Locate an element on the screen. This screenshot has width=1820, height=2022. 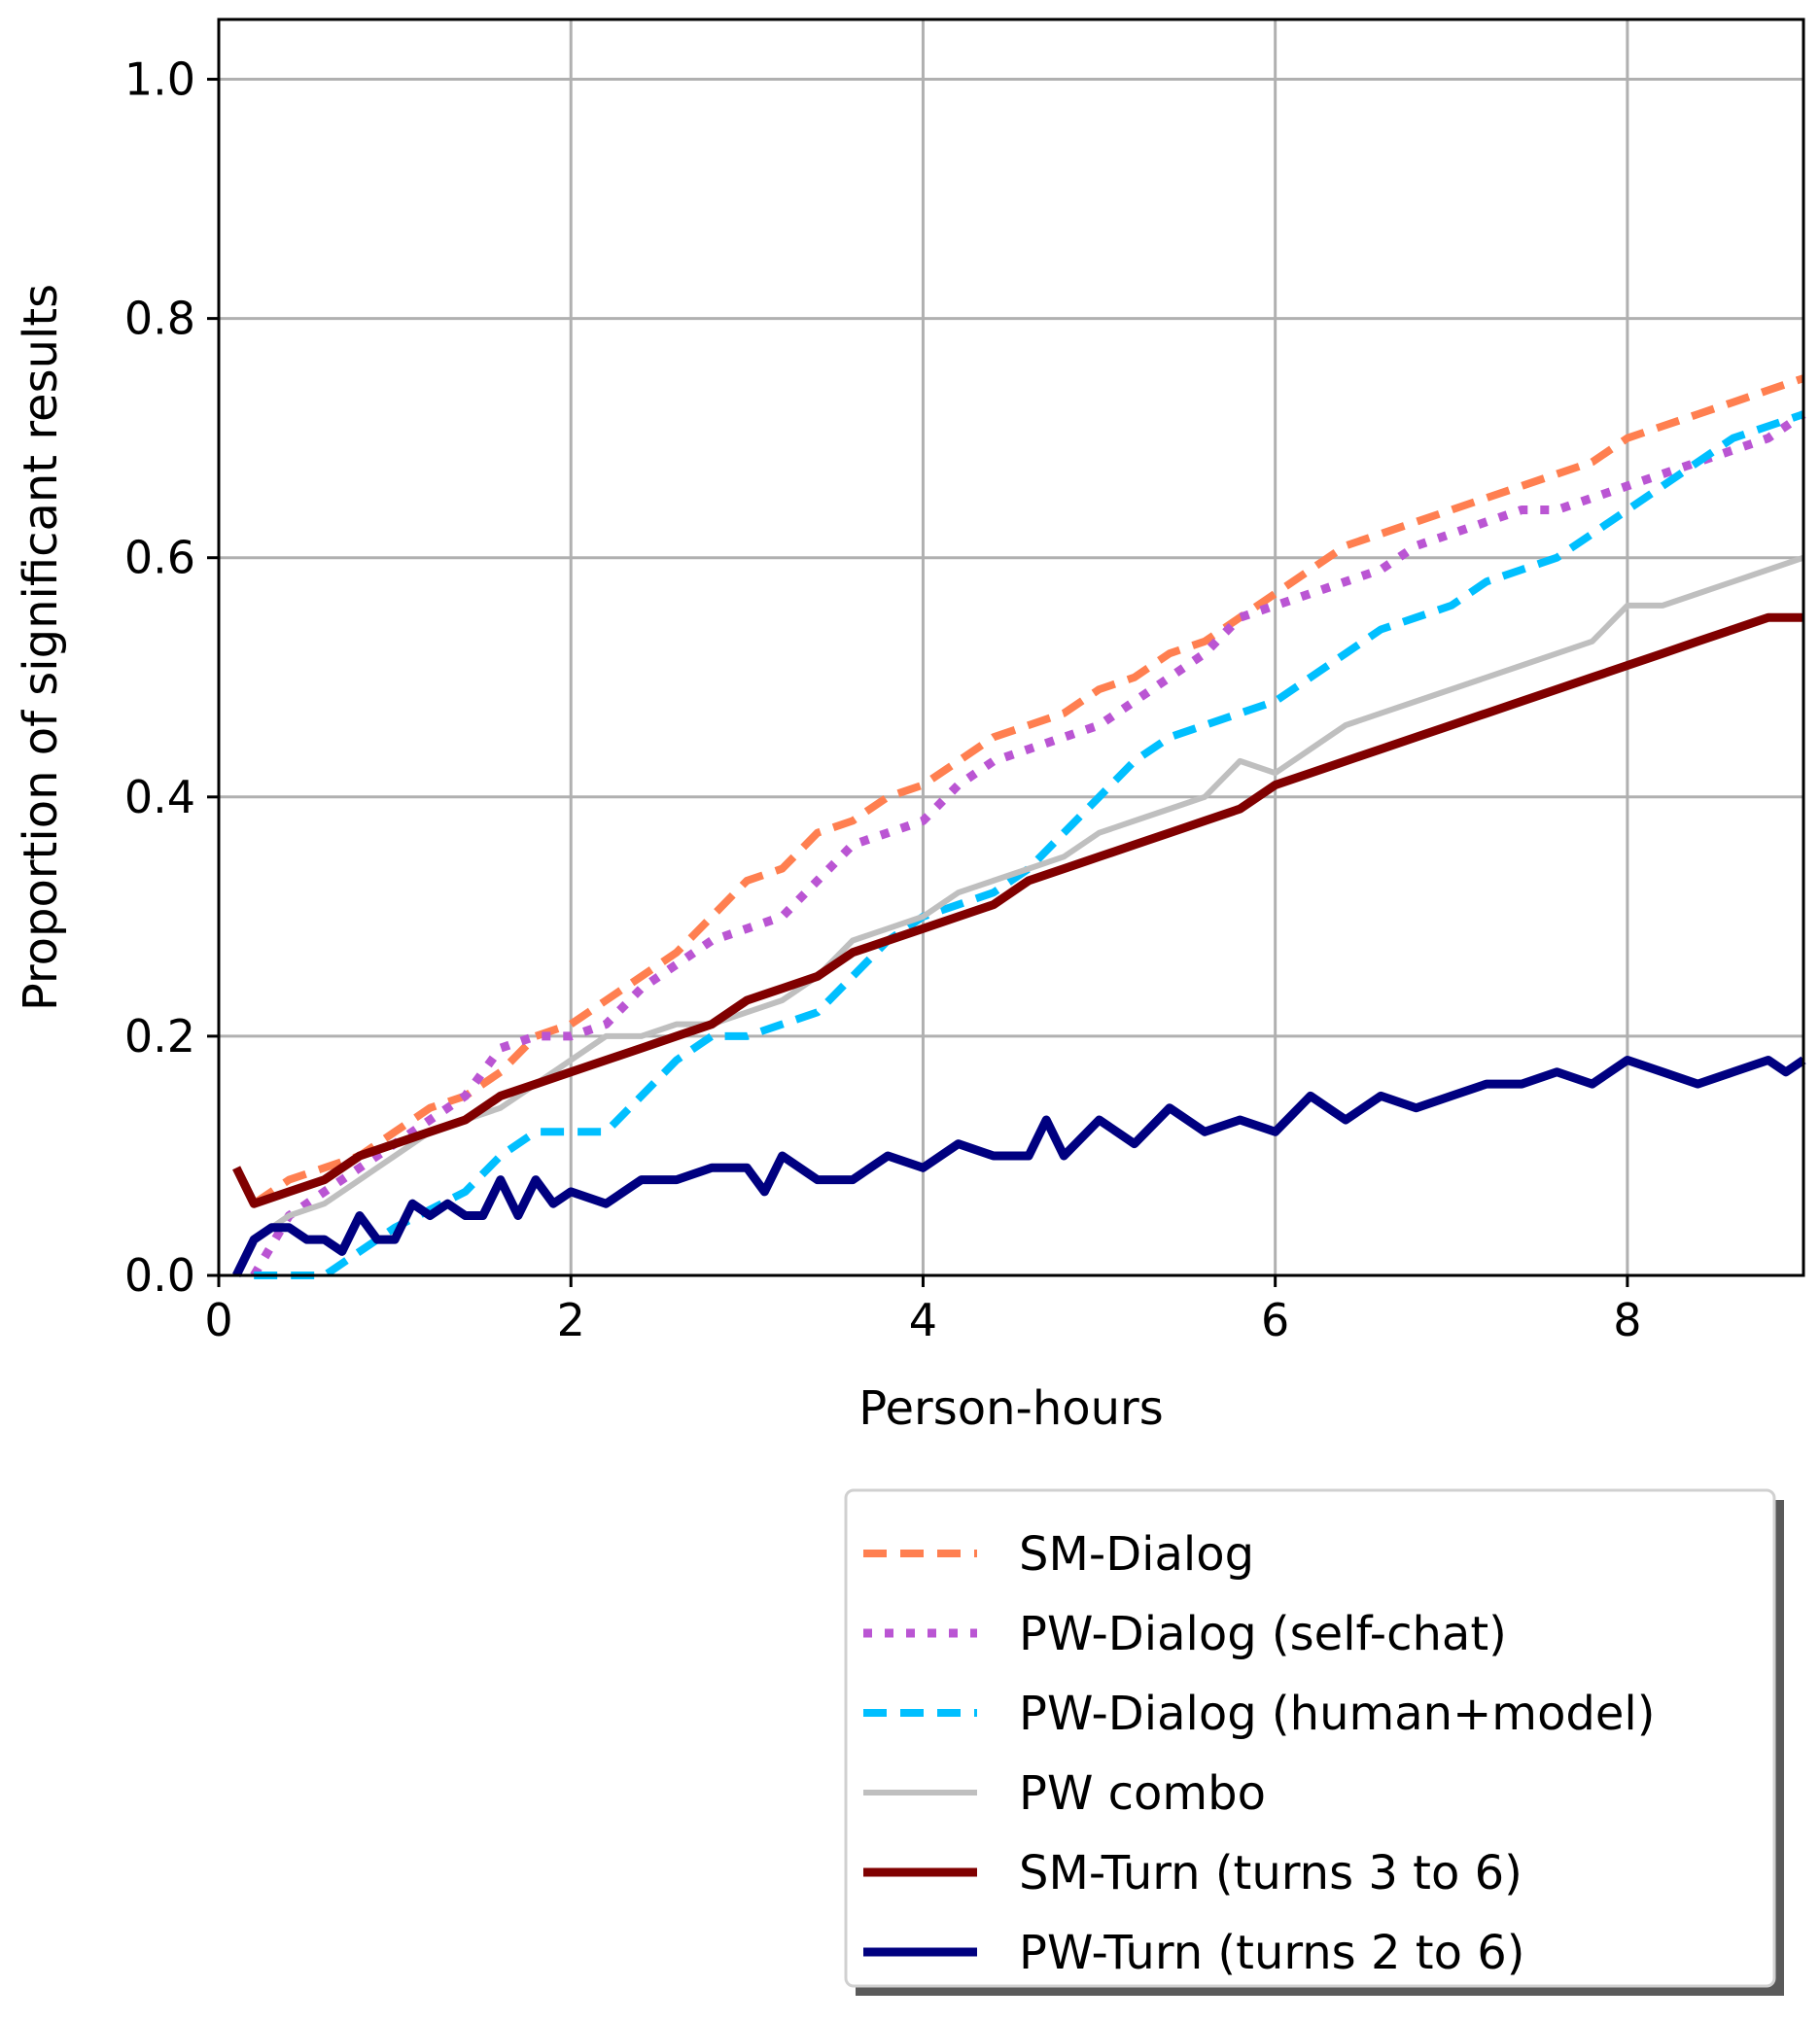
x-tick-label: 0 is located at coordinates (218, 1320).